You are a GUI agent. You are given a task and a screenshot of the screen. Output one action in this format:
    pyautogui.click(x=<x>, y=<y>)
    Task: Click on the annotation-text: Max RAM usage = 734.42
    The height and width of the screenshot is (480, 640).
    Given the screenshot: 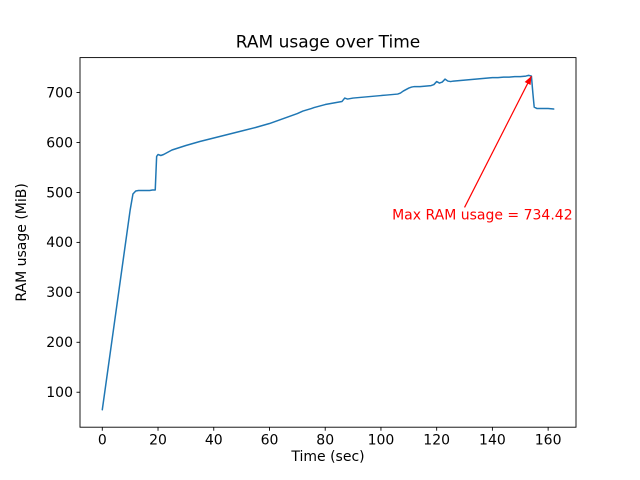 What is the action you would take?
    pyautogui.click(x=482, y=215)
    